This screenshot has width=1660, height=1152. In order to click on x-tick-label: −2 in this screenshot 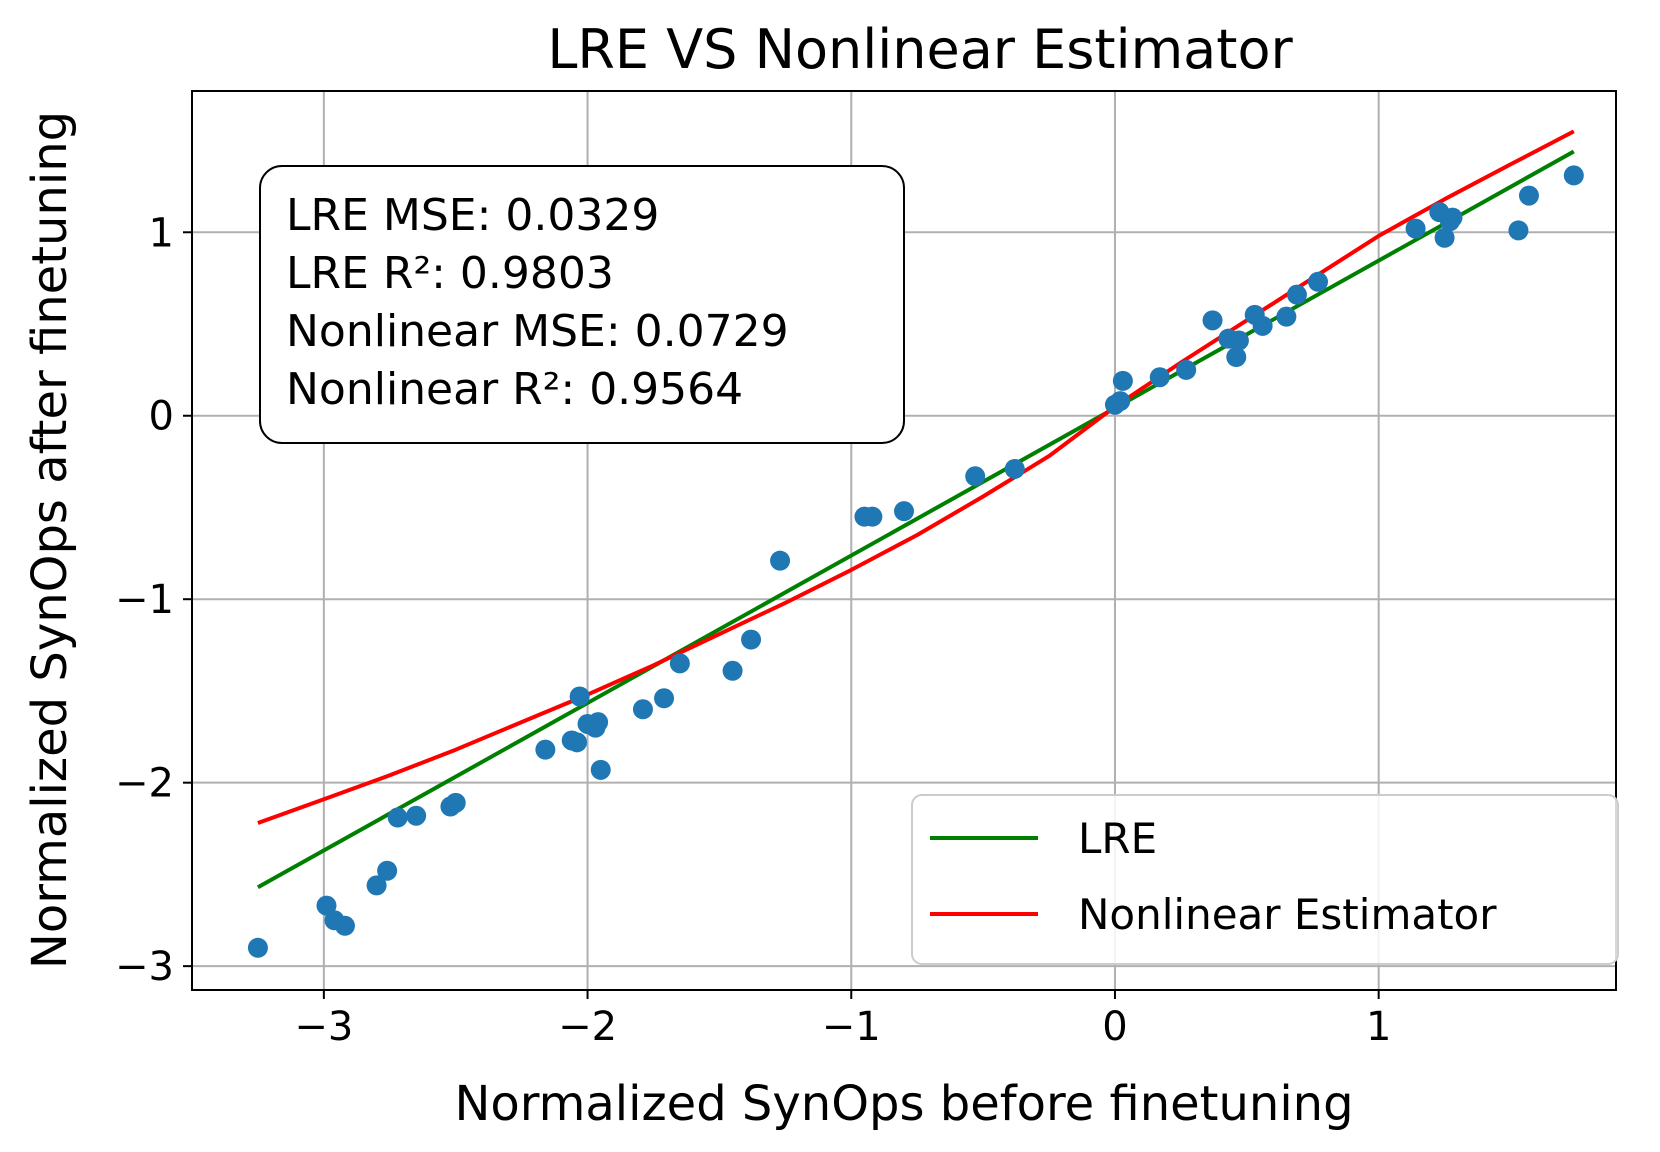, I will do `click(587, 1027)`.